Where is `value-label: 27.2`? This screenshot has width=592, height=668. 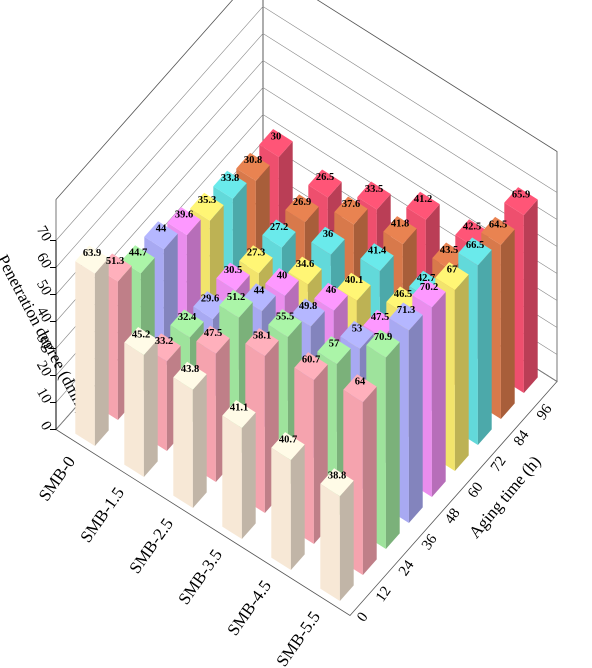
value-label: 27.2 is located at coordinates (279, 227).